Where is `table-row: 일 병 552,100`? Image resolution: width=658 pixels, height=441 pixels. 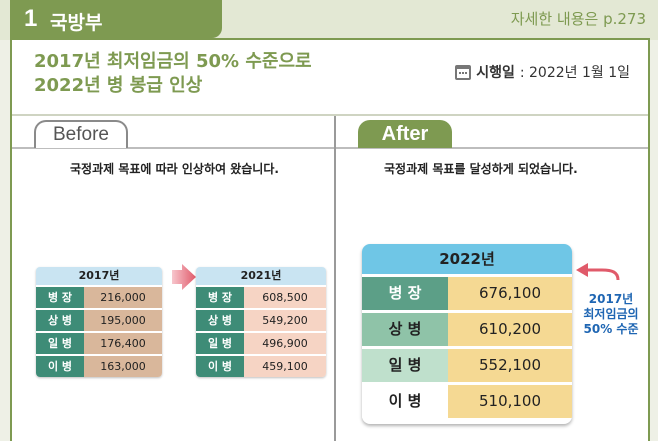 table-row: 일 병 552,100 is located at coordinates (467, 364).